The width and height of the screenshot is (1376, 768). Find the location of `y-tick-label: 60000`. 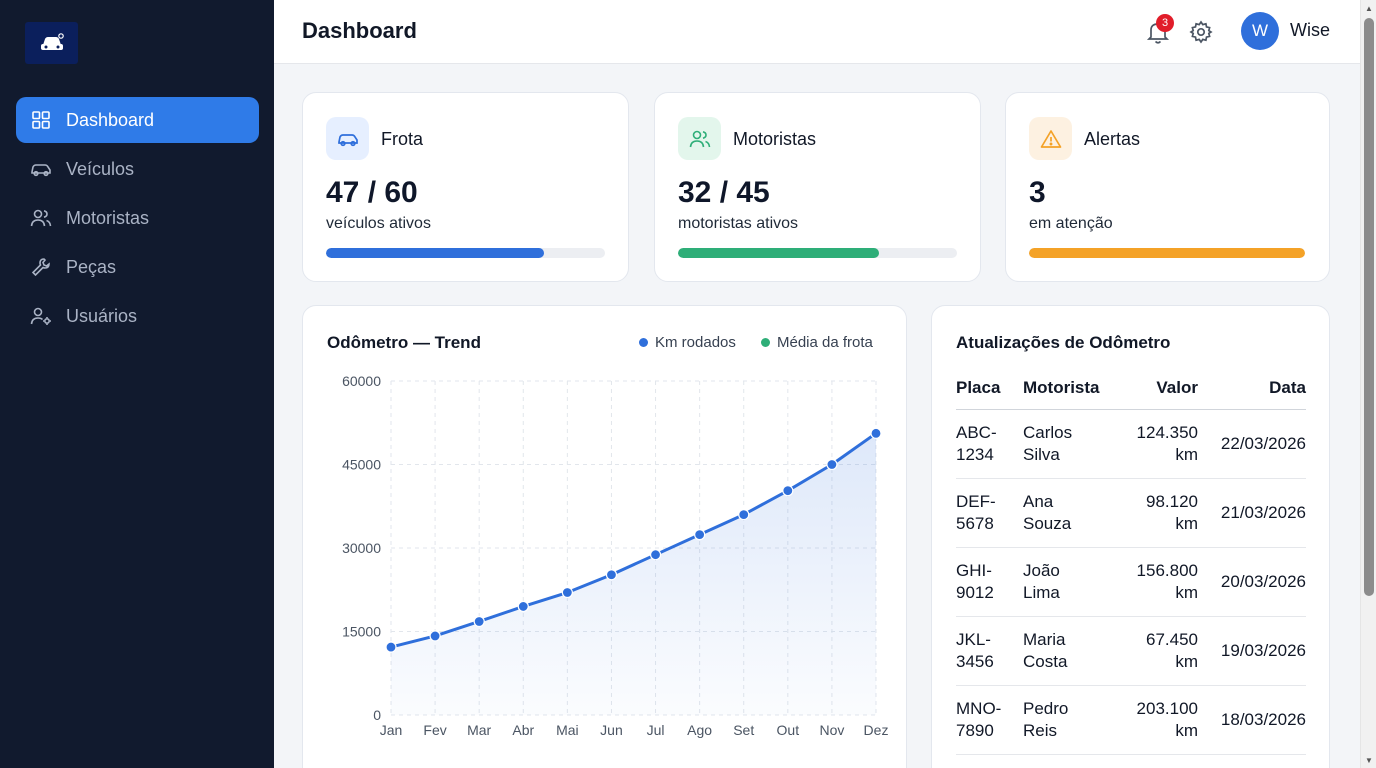

y-tick-label: 60000 is located at coordinates (361, 381).